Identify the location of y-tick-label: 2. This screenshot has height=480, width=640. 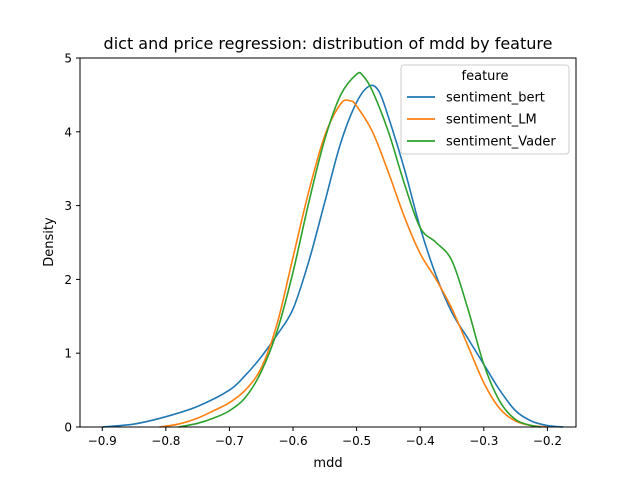
(68, 280).